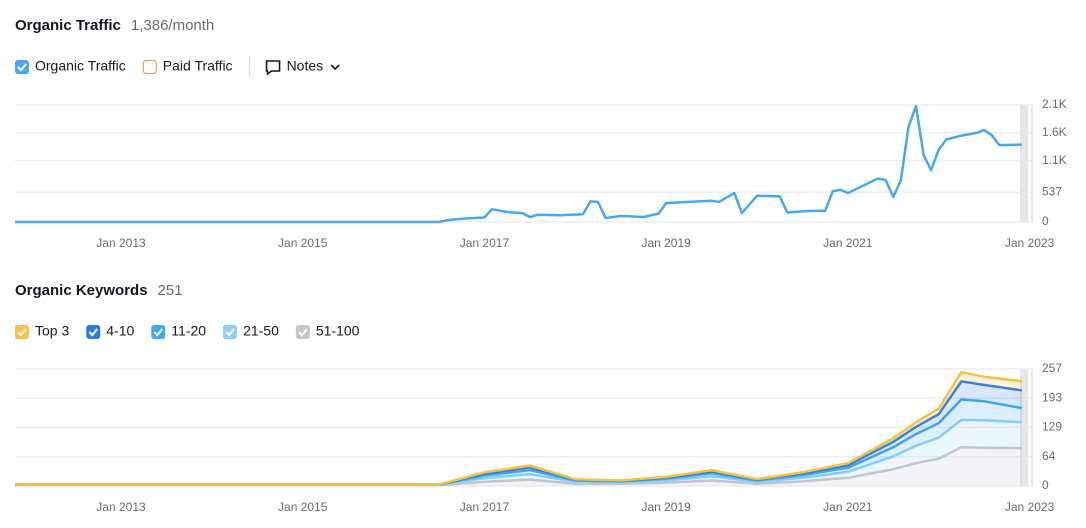  I want to click on chart-subtitle: 1,386/month, so click(172, 25).